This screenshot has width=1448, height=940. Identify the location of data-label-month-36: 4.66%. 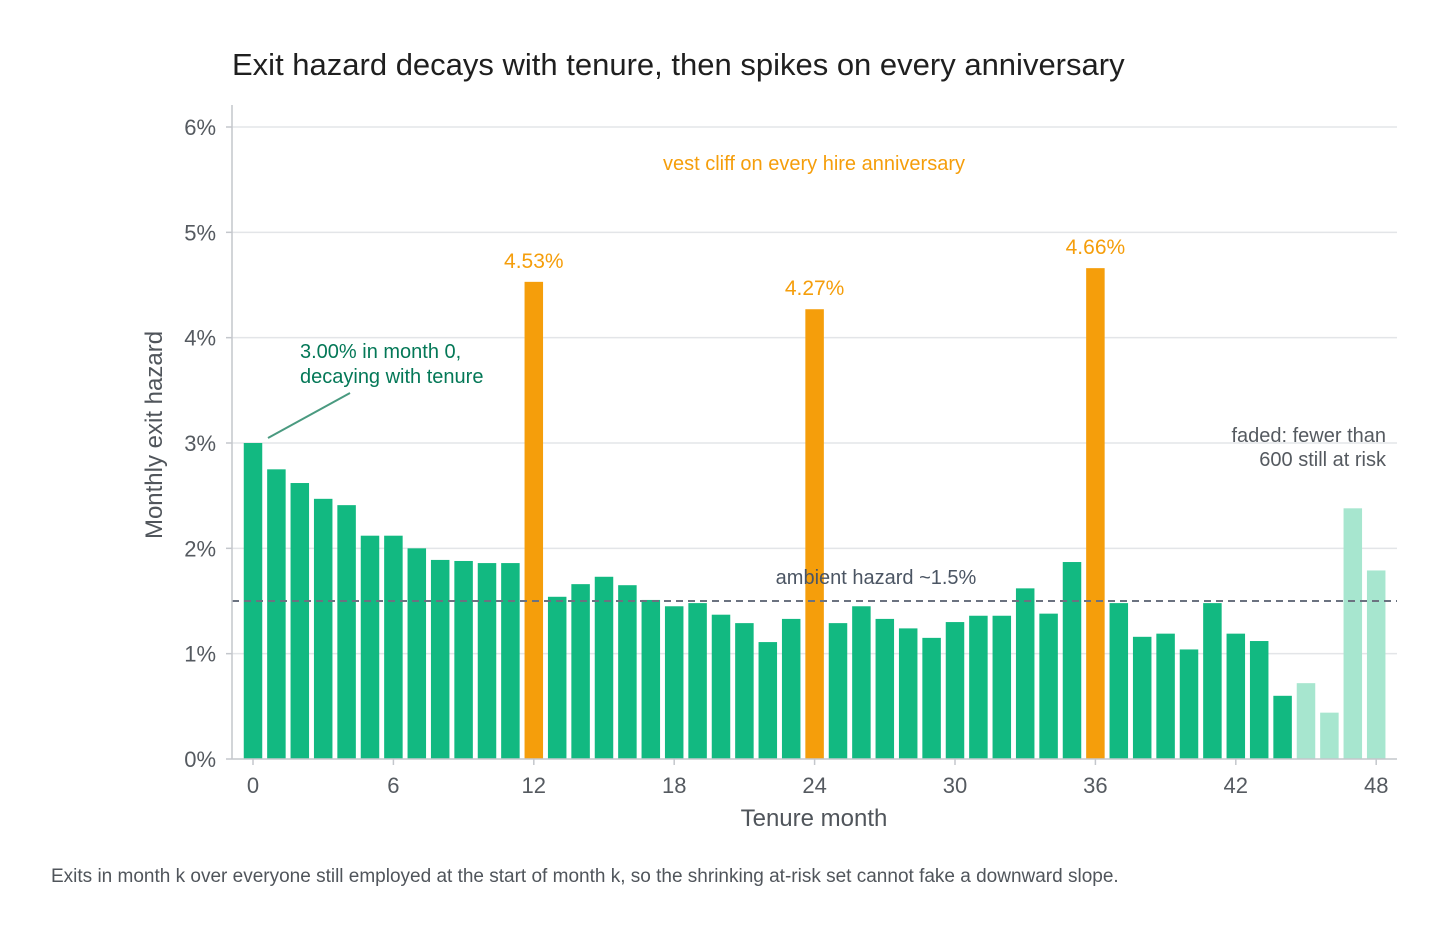
(1096, 247).